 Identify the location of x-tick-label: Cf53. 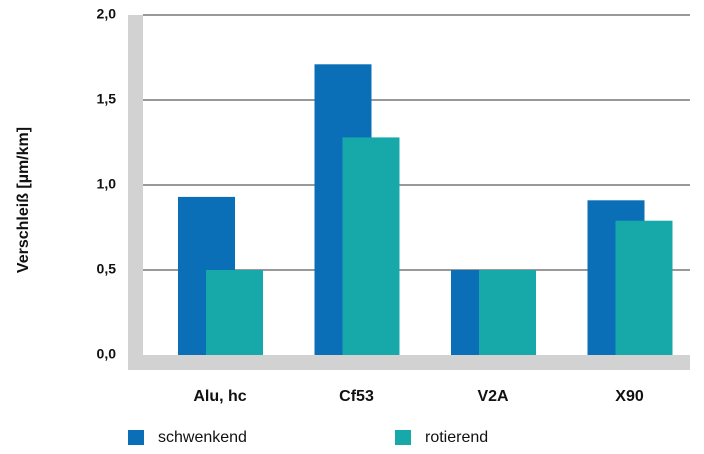
(356, 396).